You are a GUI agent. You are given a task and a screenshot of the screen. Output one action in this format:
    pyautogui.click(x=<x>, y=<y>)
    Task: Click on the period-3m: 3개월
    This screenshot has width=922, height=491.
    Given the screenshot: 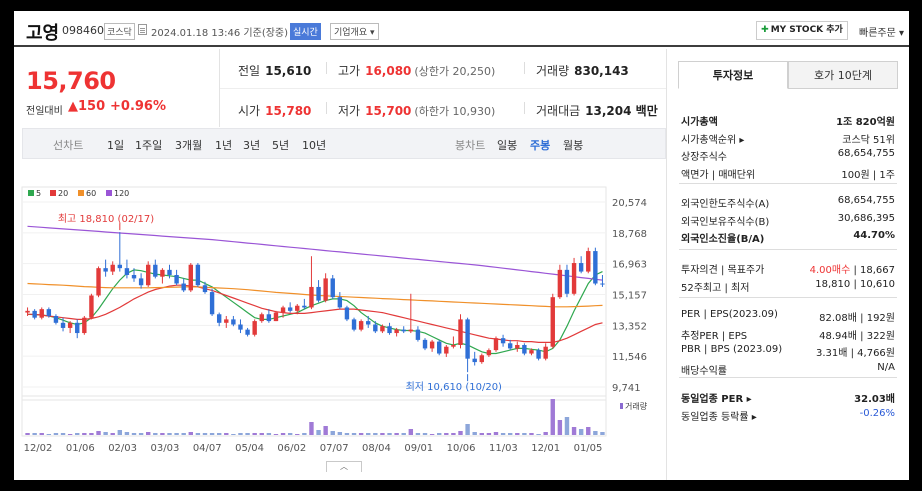 What is the action you would take?
    pyautogui.click(x=189, y=145)
    